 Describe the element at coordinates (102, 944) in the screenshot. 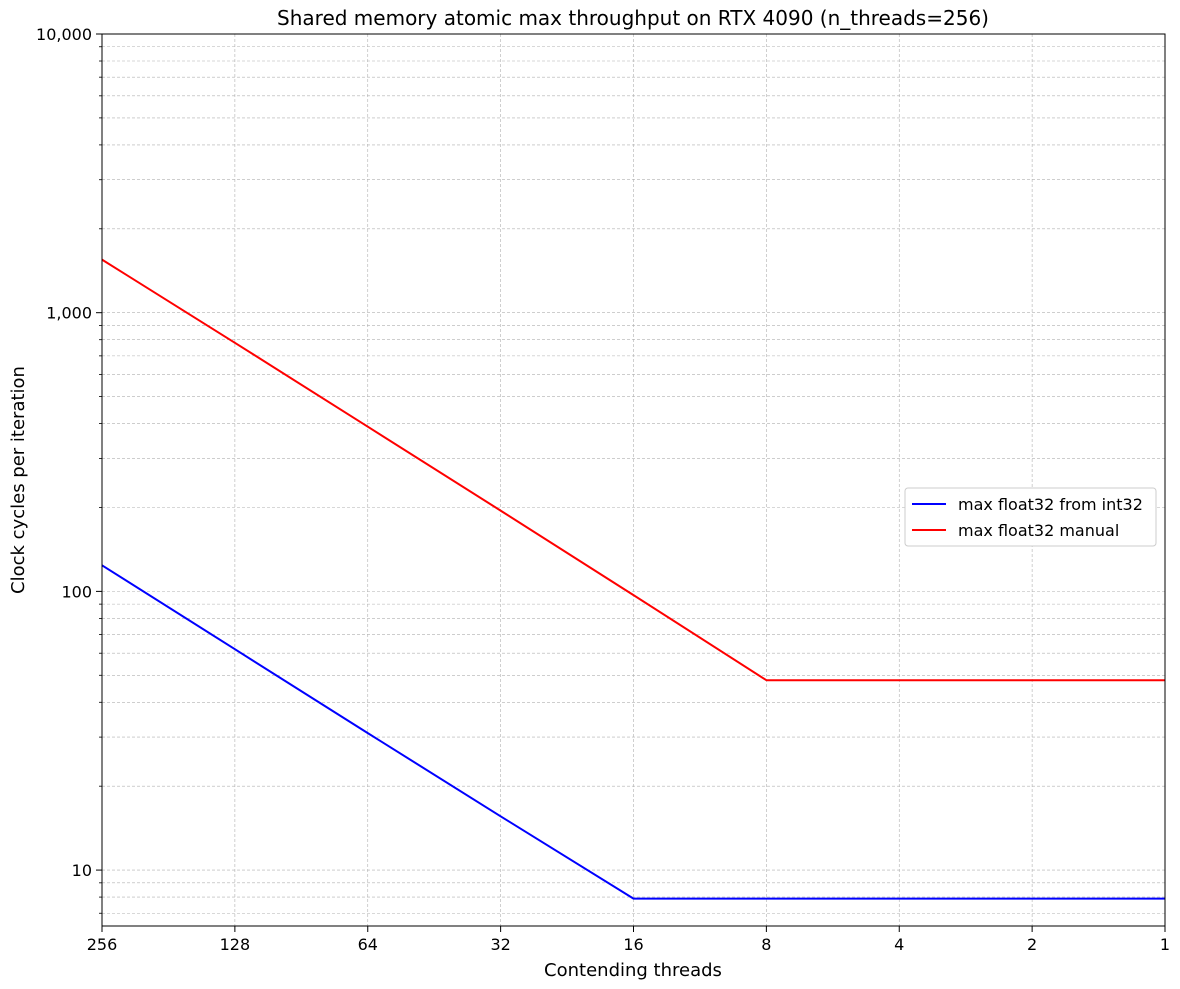

I see `x-tick-label: 256` at that location.